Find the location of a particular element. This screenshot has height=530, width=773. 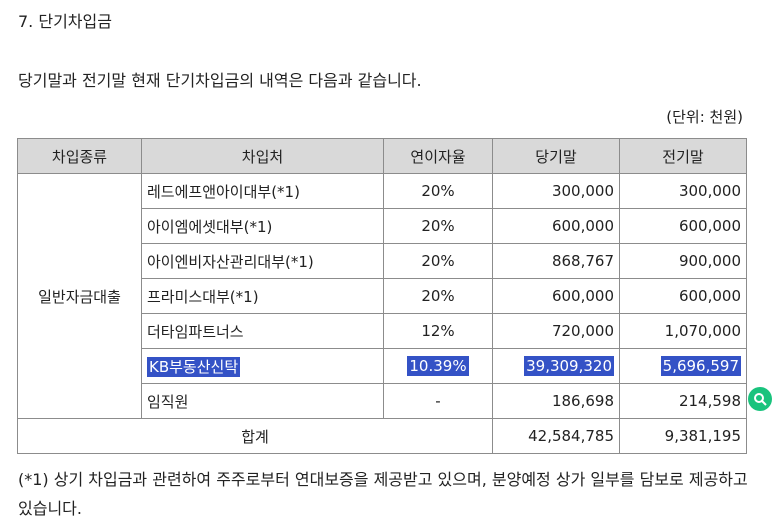

table-row: 아이엔비자산관리대부(*1) 20% 868,767 900,000 is located at coordinates (382, 261).